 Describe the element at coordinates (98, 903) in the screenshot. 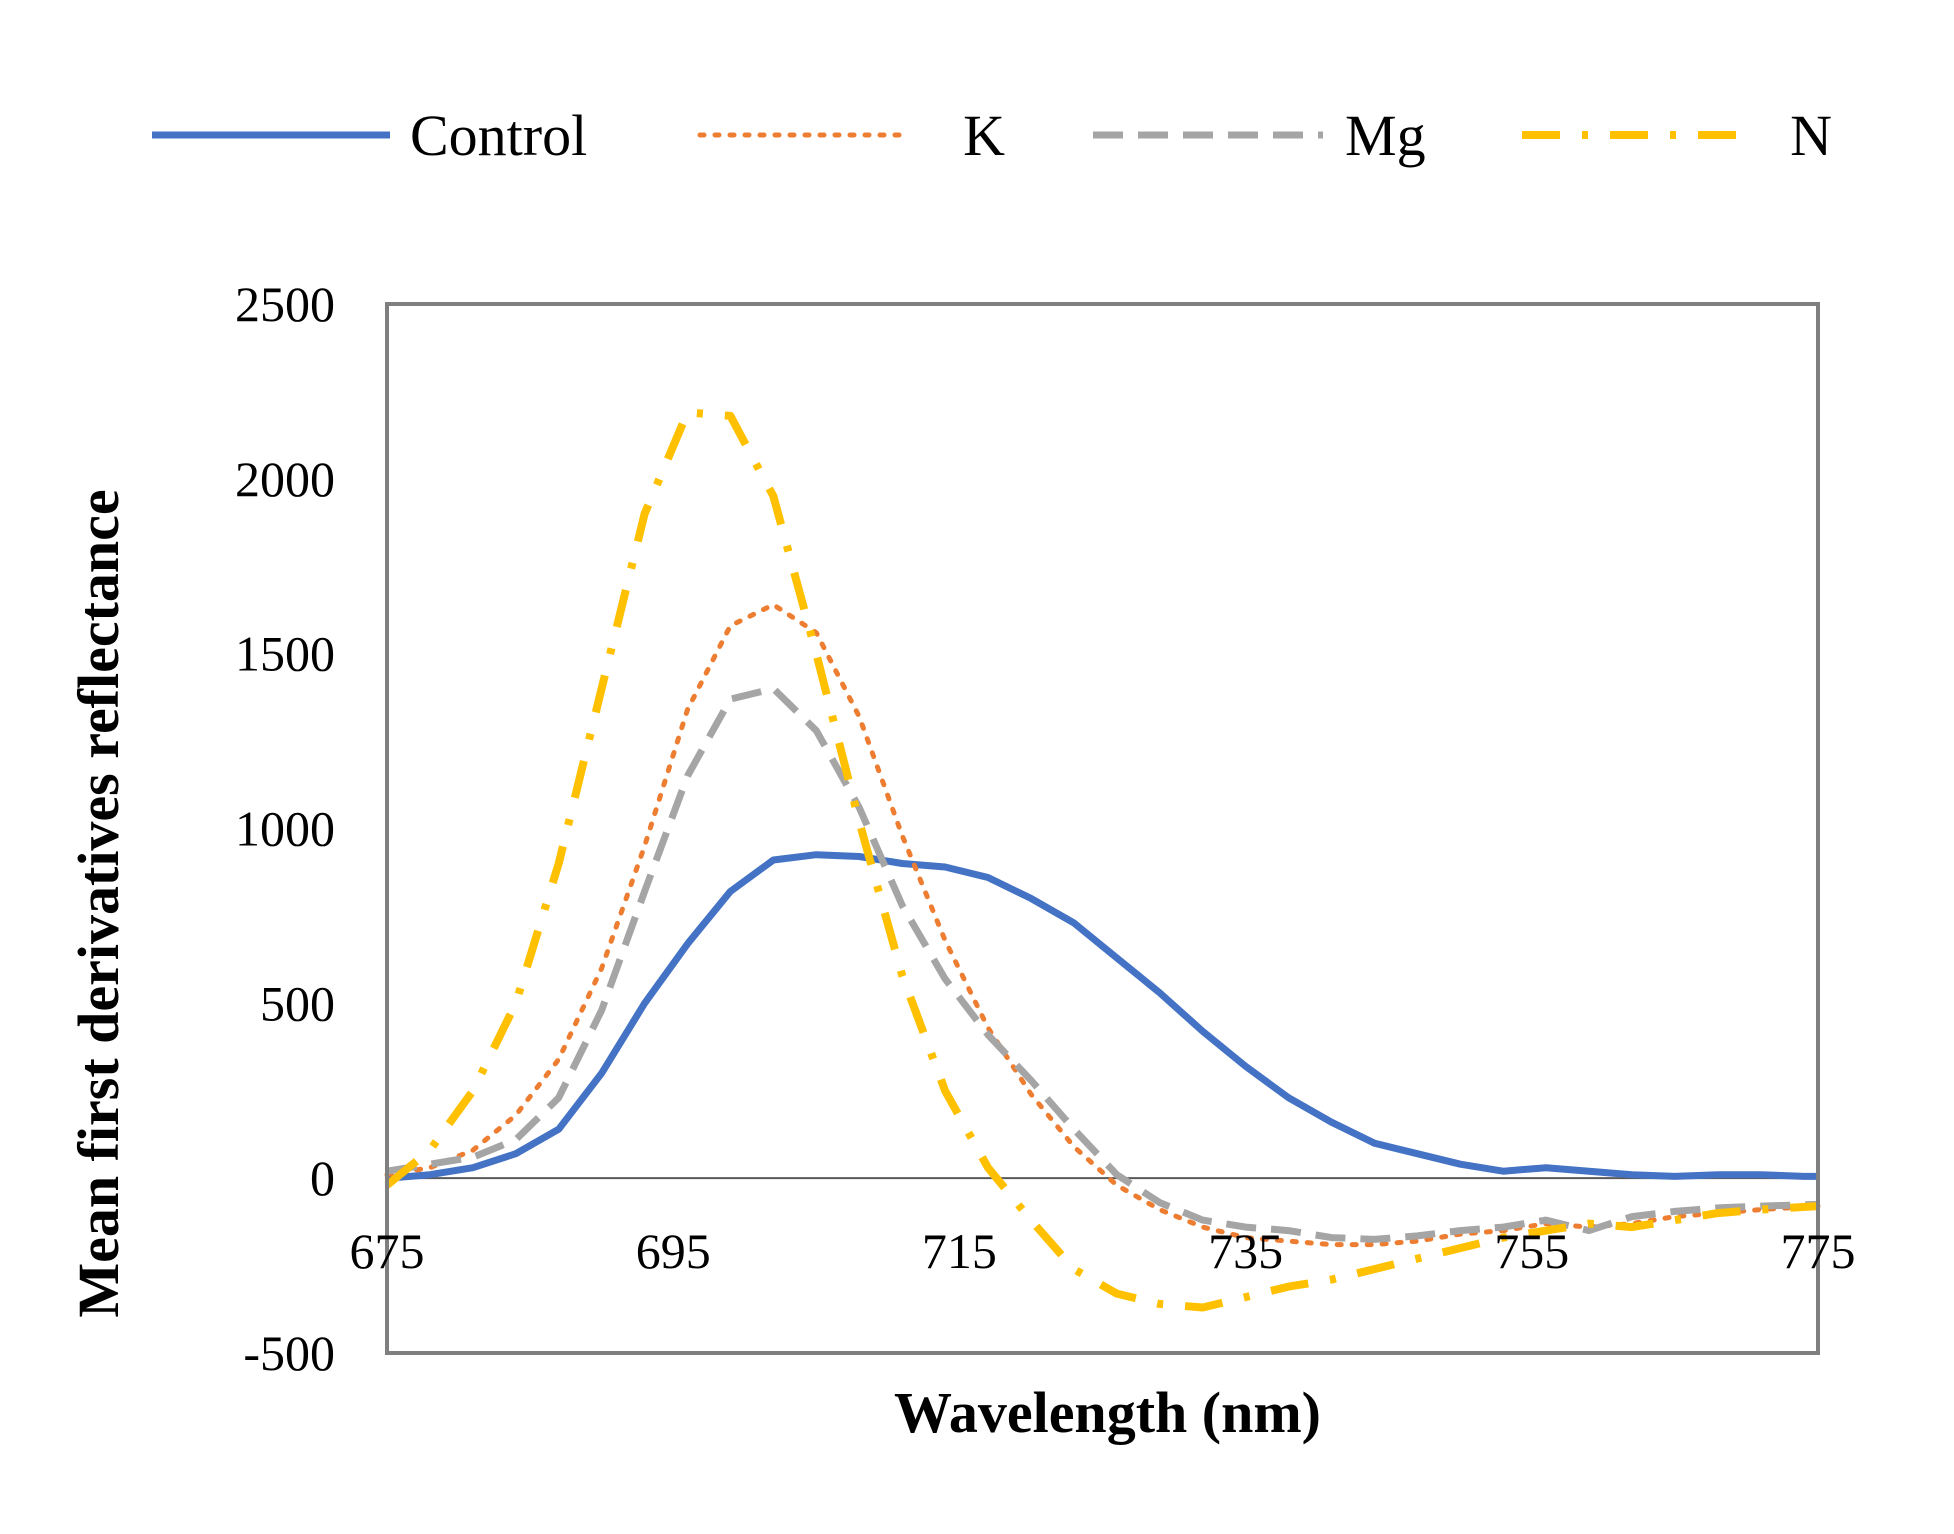

I see `y-axis-title: Mean first derivatives reflectance` at that location.